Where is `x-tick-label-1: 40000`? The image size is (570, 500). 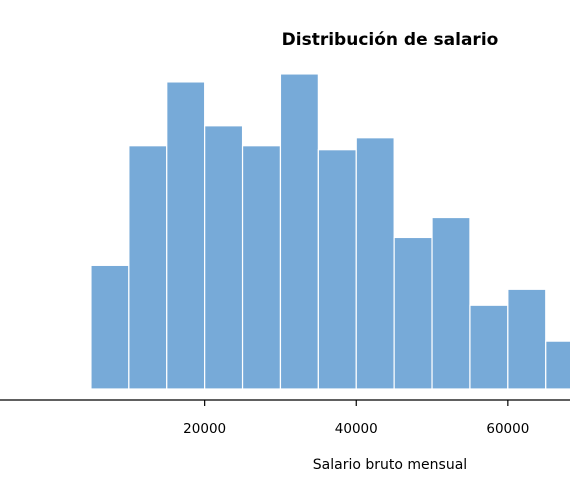 x-tick-label-1: 40000 is located at coordinates (356, 429).